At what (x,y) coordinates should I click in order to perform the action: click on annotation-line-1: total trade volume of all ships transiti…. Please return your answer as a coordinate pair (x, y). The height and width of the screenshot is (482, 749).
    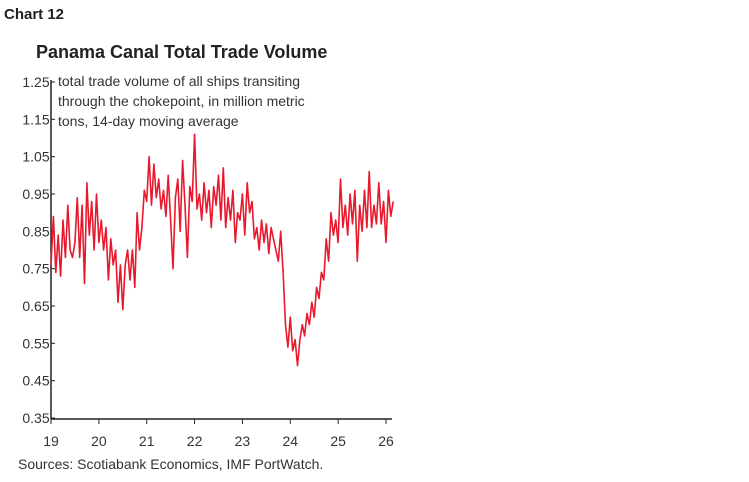
    Looking at the image, I should click on (179, 81).